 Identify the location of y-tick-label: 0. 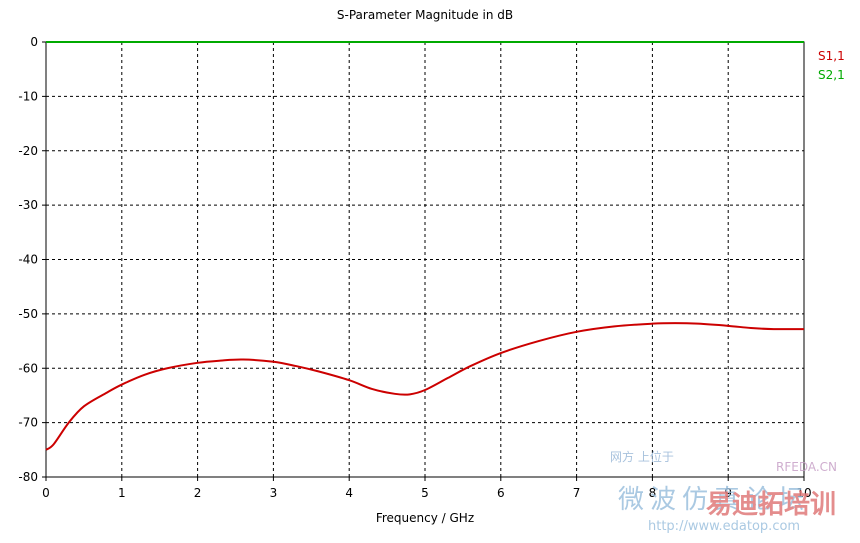
(34, 42).